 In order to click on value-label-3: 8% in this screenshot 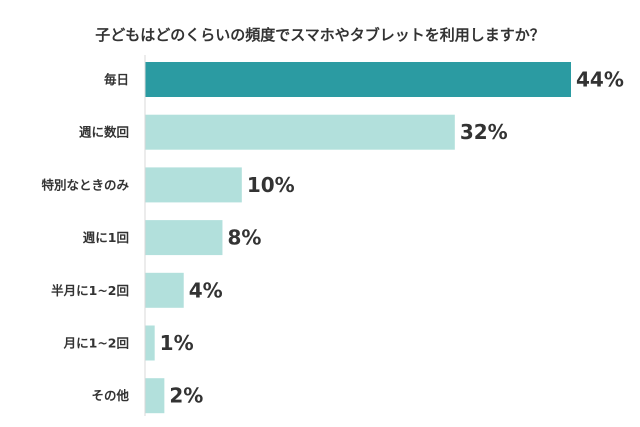, I will do `click(244, 238)`.